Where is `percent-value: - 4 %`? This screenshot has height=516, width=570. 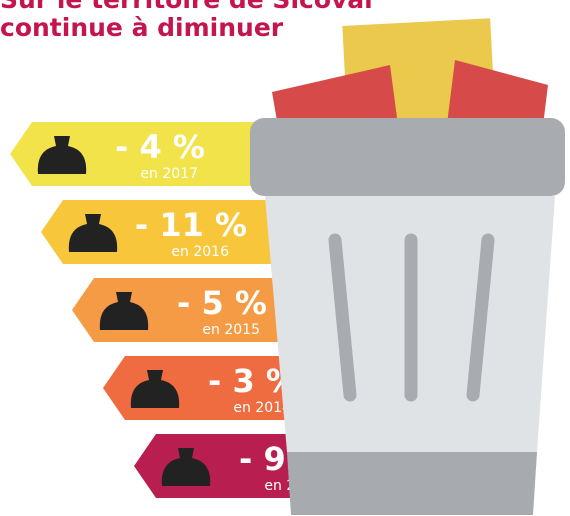
percent-value: - 4 % is located at coordinates (160, 147).